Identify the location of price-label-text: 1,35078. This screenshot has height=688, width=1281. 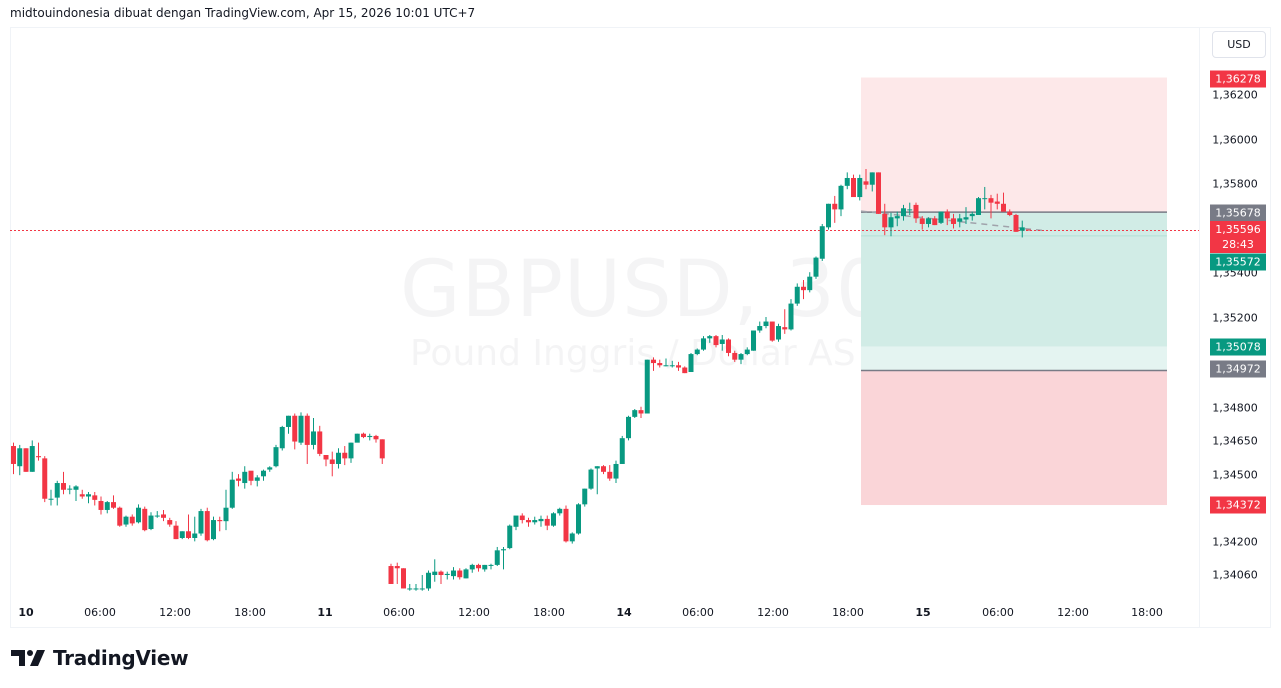
(1238, 347).